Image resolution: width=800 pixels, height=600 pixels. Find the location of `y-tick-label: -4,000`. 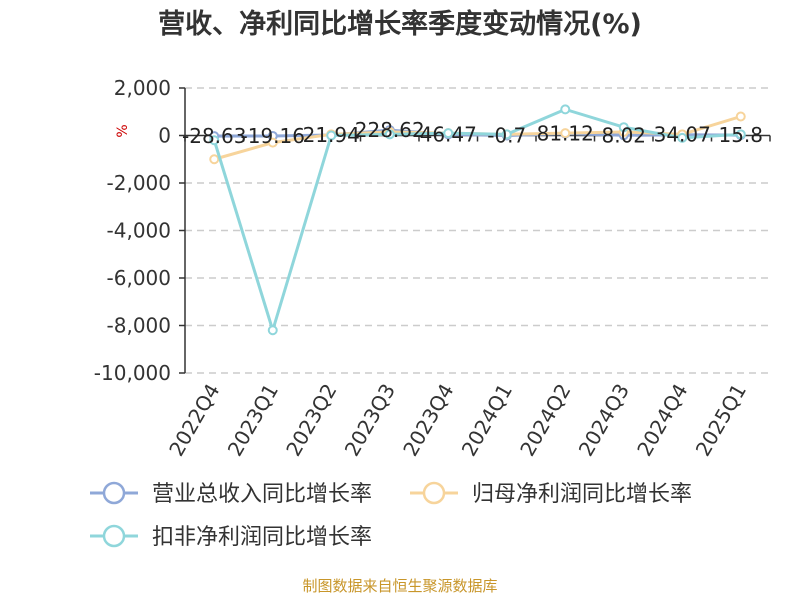

y-tick-label: -4,000 is located at coordinates (139, 231).